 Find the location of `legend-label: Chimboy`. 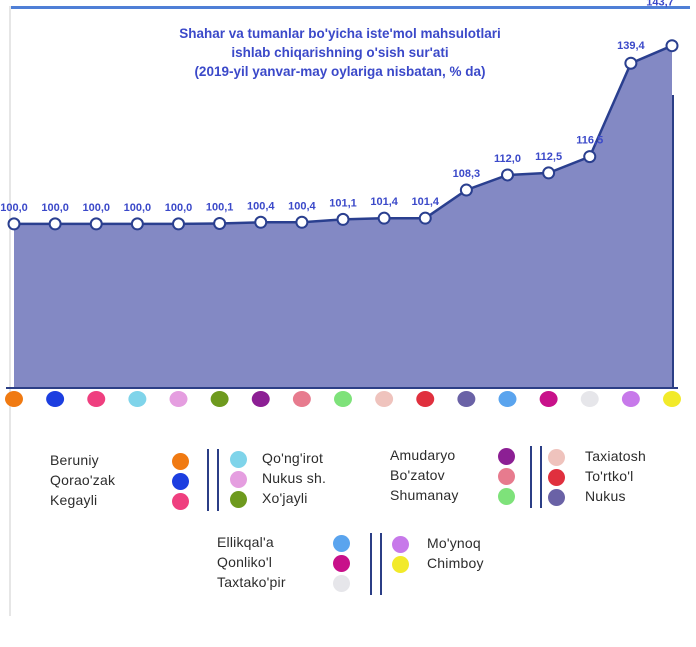

legend-label: Chimboy is located at coordinates (455, 563).